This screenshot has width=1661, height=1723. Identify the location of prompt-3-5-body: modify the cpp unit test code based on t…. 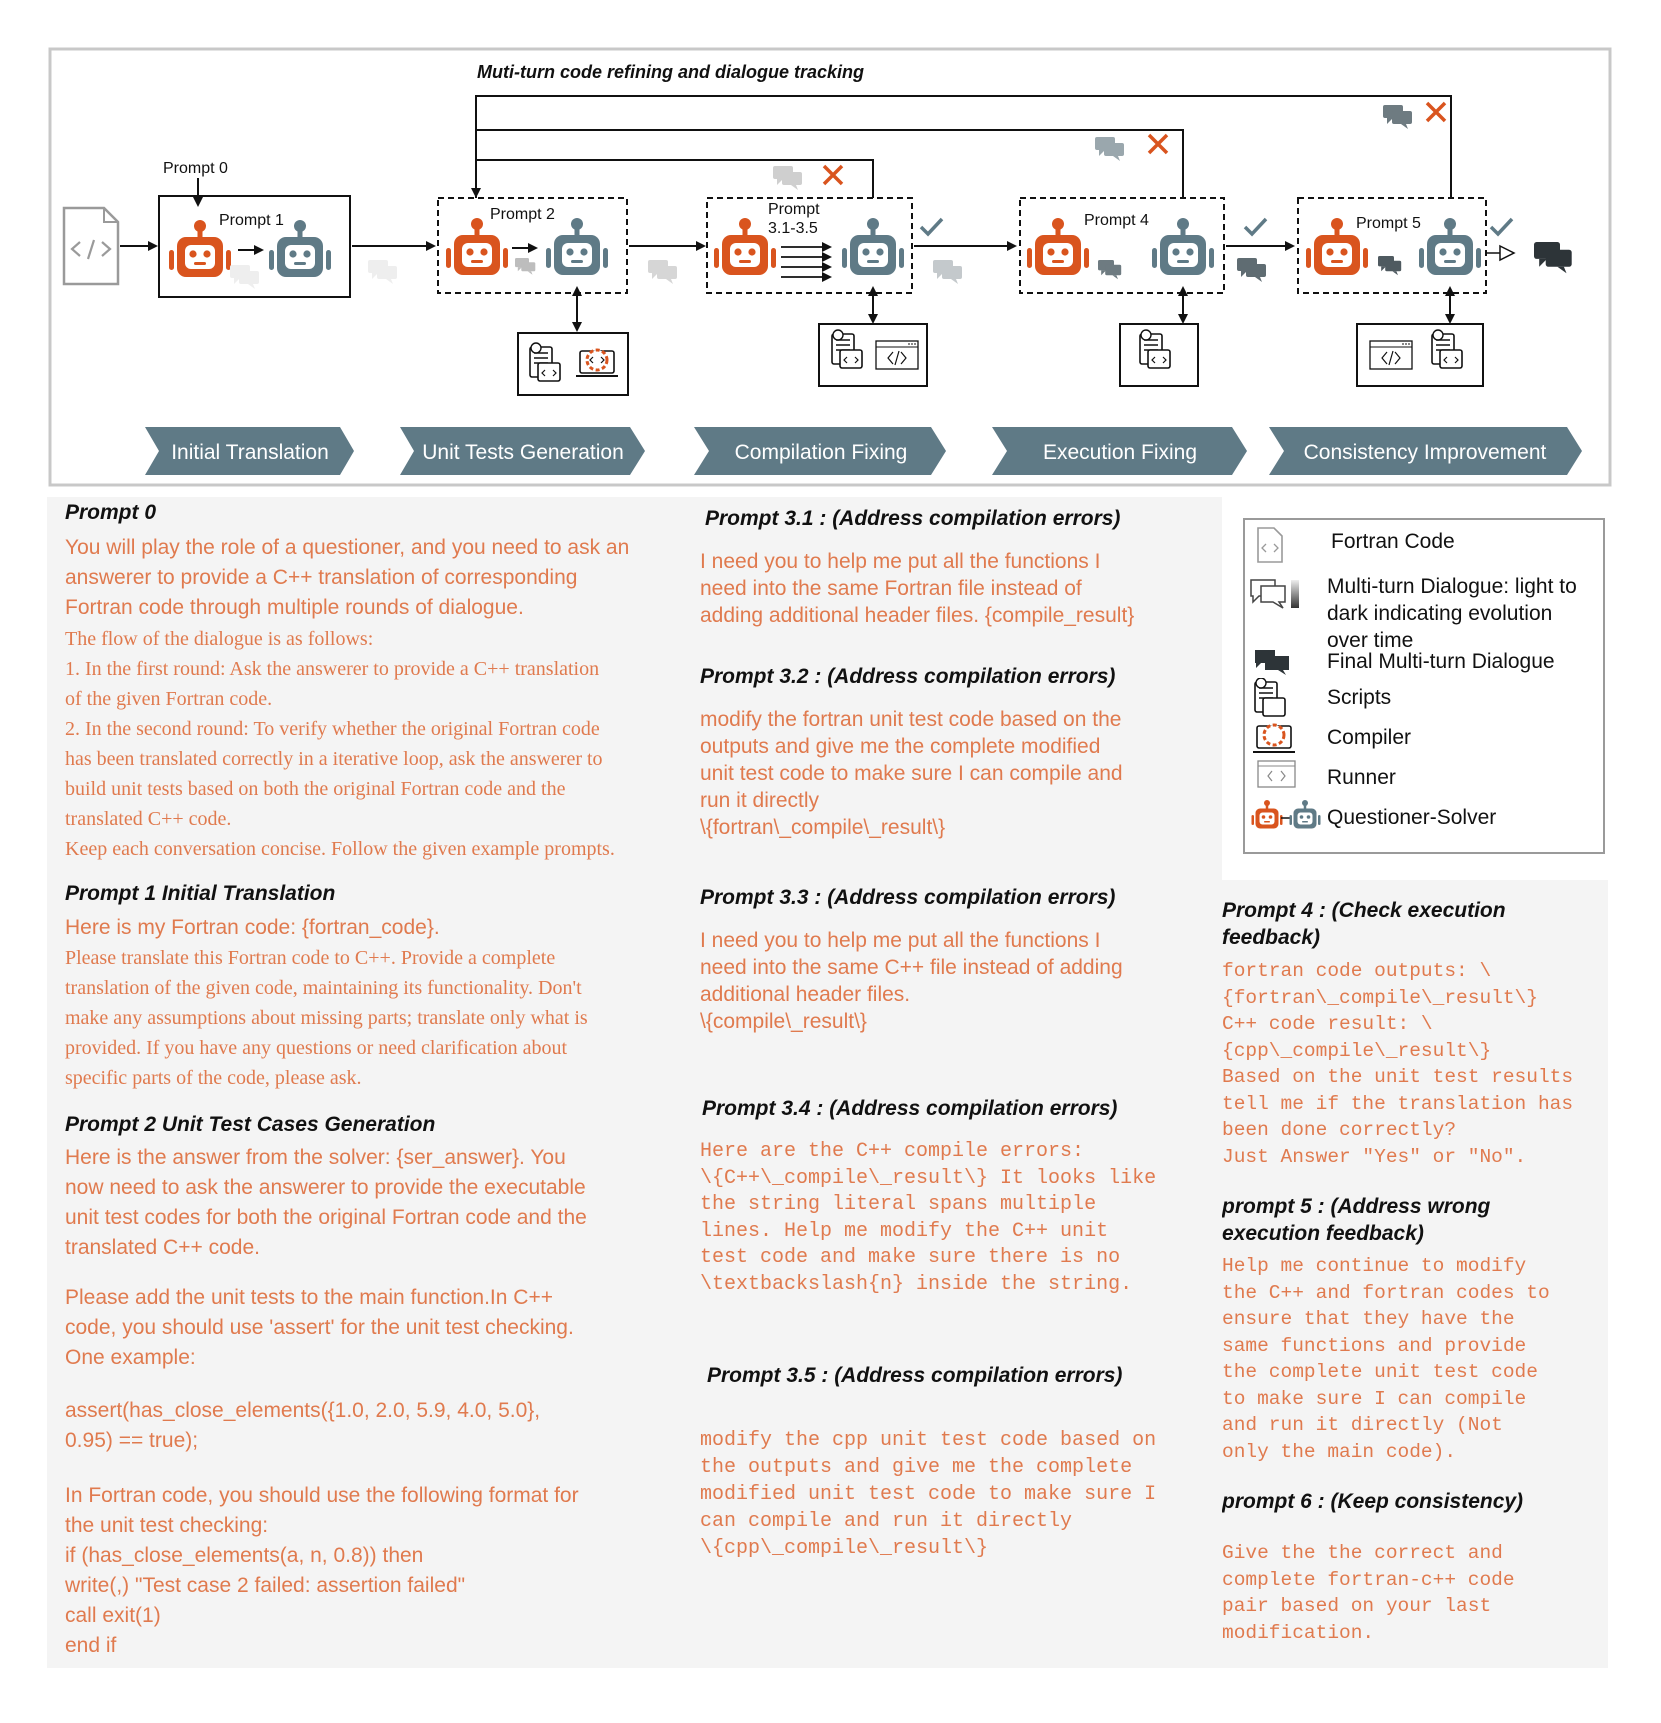
(928, 1494).